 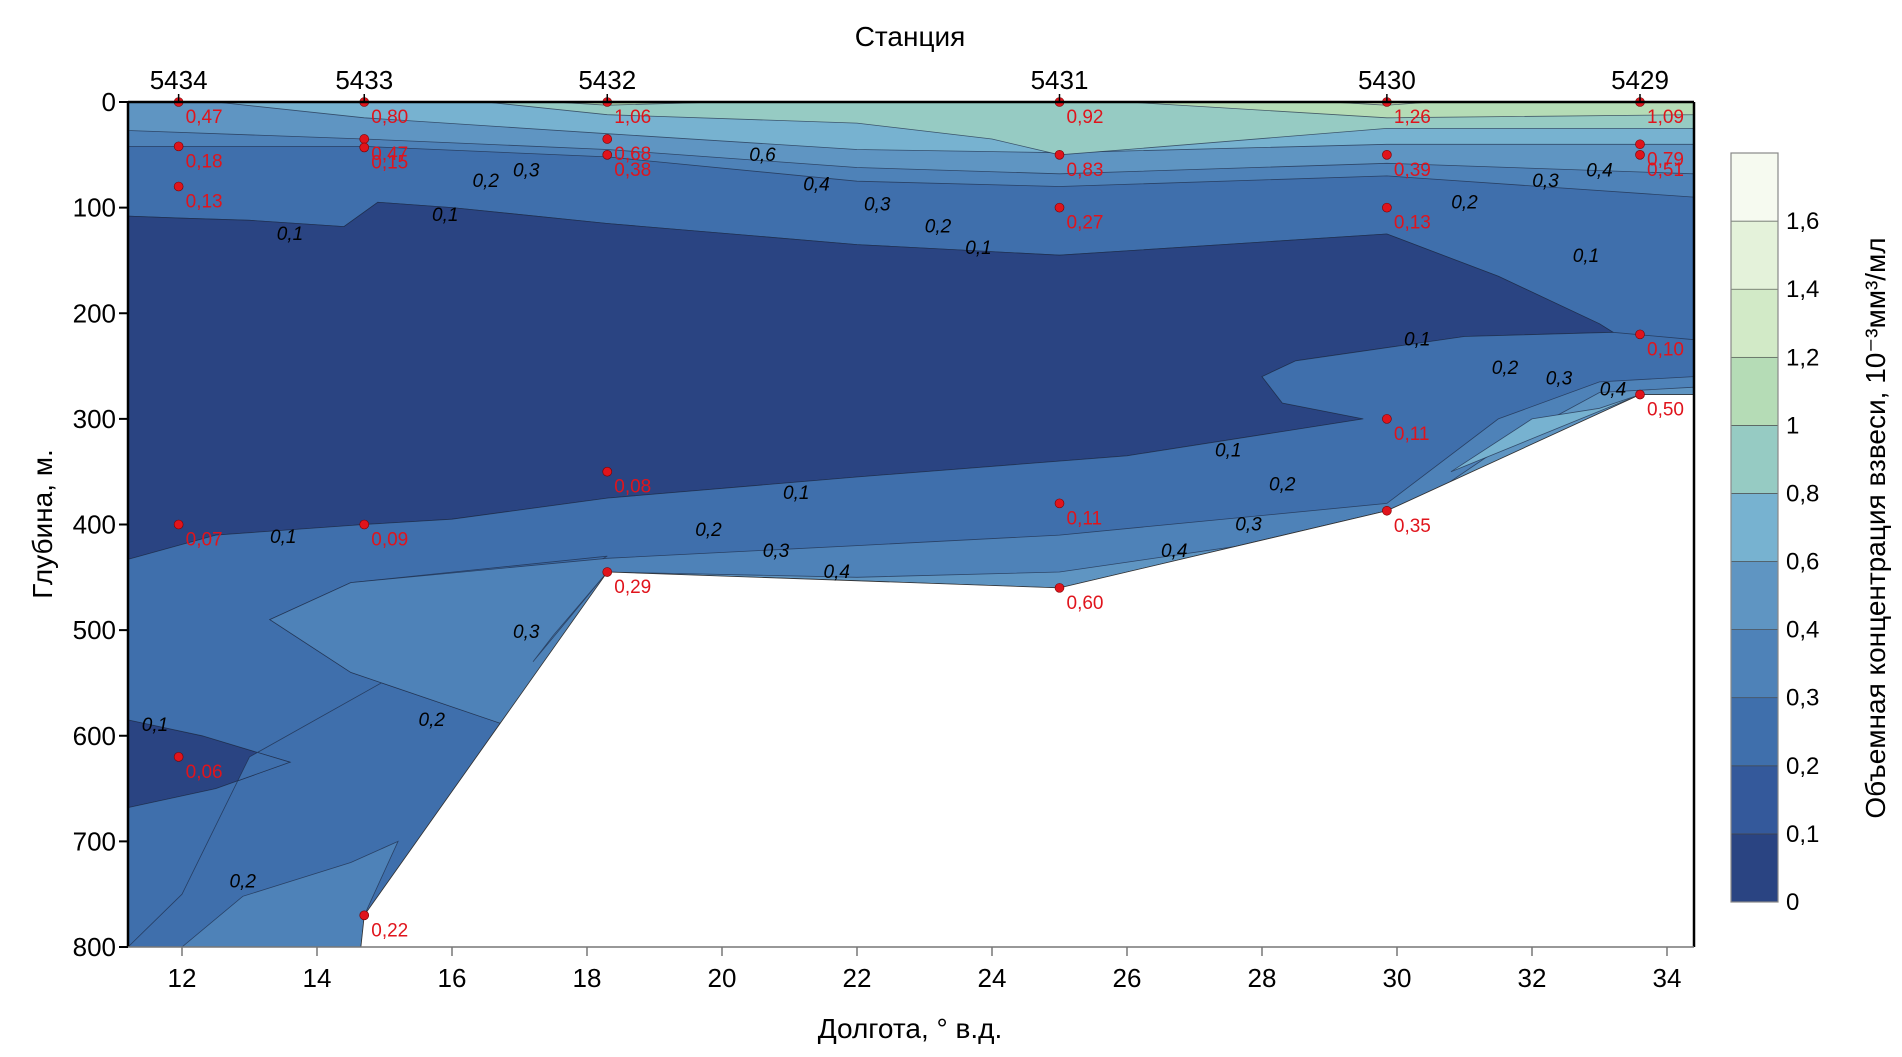 What do you see at coordinates (1792, 425) in the screenshot?
I see `colorbar-tick-label: 1` at bounding box center [1792, 425].